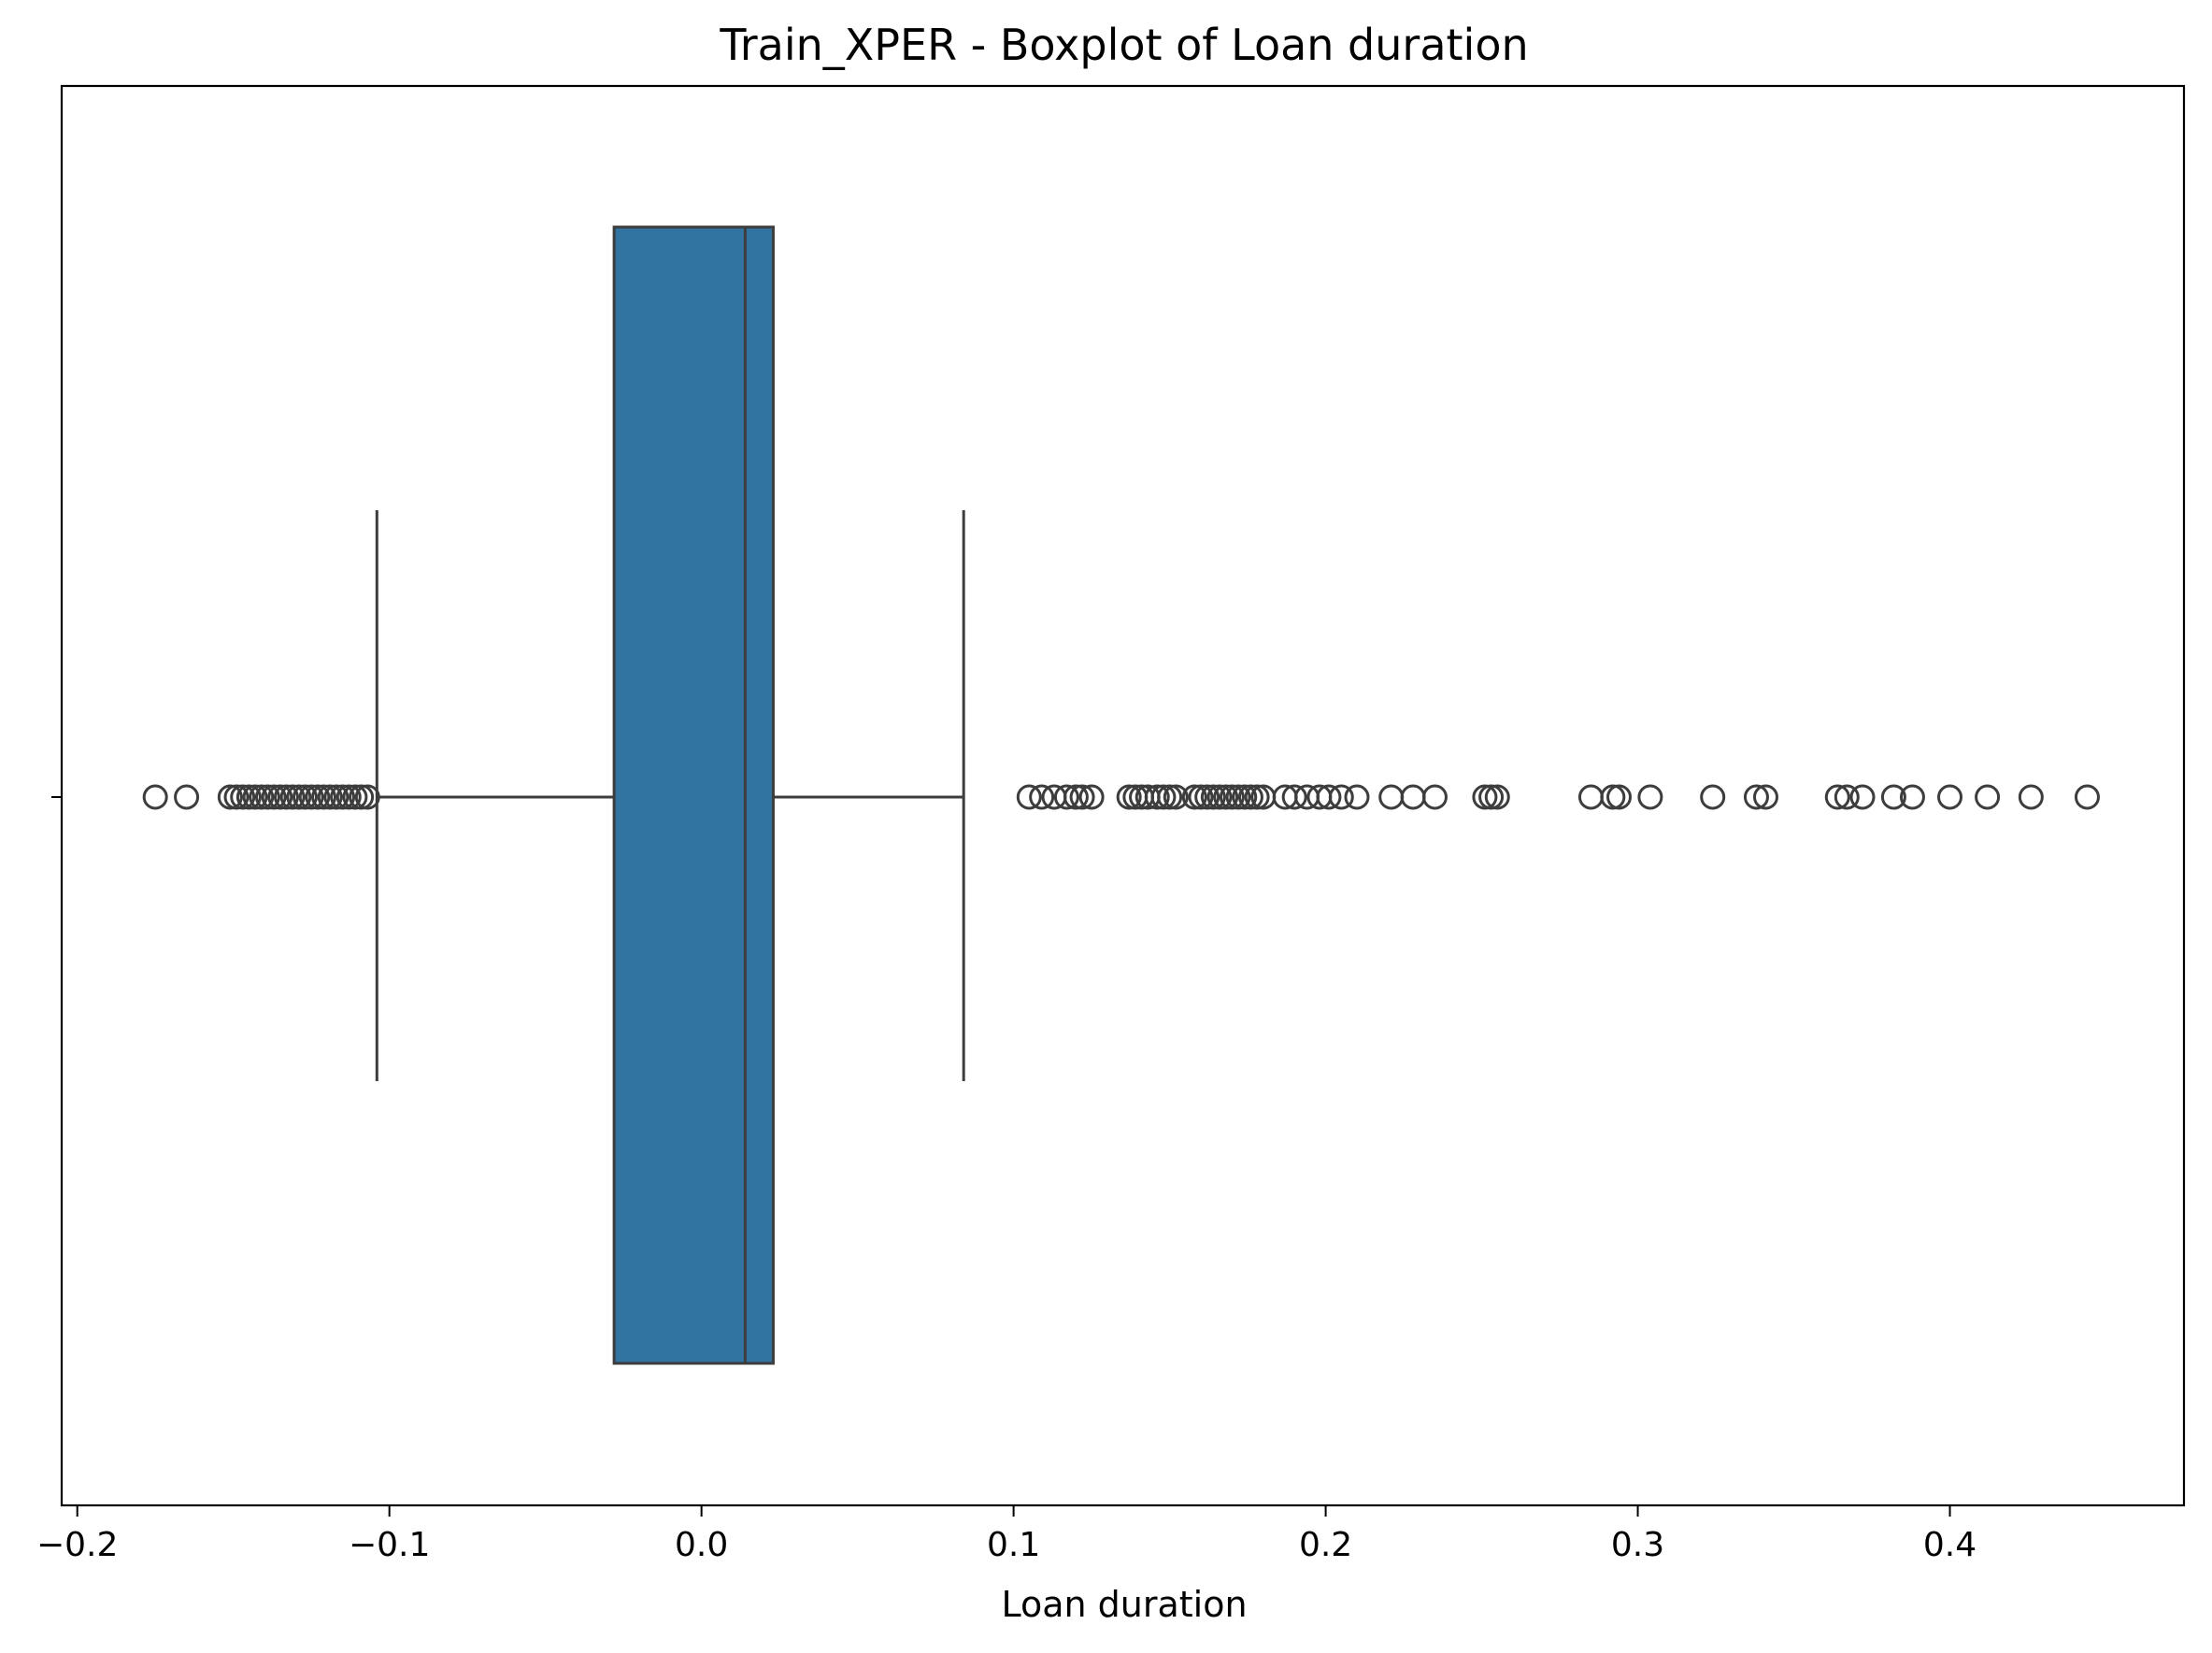  What do you see at coordinates (1124, 1604) in the screenshot?
I see `x-axis-label: Loan duration` at bounding box center [1124, 1604].